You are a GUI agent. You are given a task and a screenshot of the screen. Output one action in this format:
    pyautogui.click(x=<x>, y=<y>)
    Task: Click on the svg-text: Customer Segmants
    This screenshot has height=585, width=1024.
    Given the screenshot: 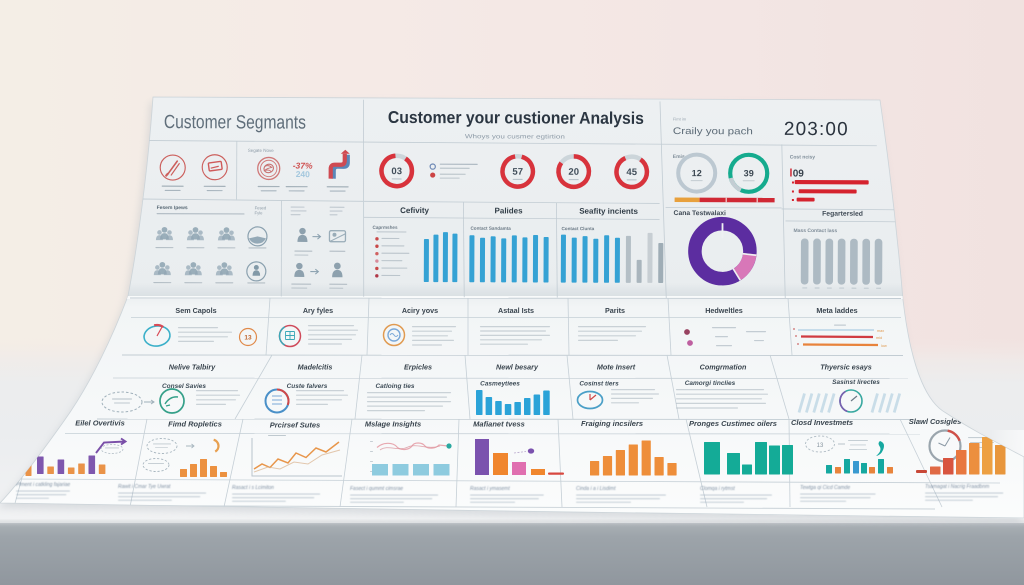 What is the action you would take?
    pyautogui.click(x=235, y=123)
    